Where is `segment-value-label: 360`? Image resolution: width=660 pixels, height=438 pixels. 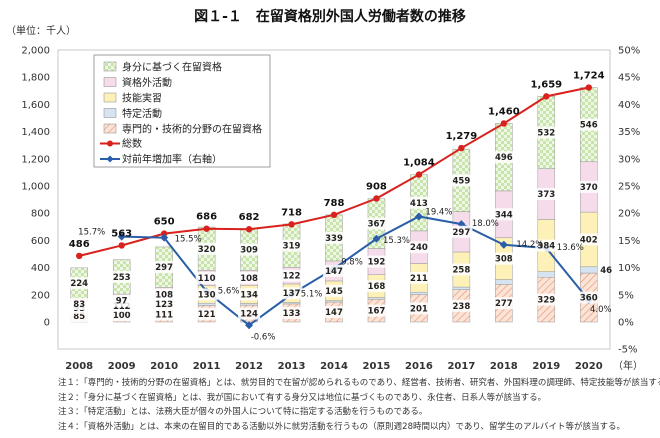 segment-value-label: 360 is located at coordinates (589, 299).